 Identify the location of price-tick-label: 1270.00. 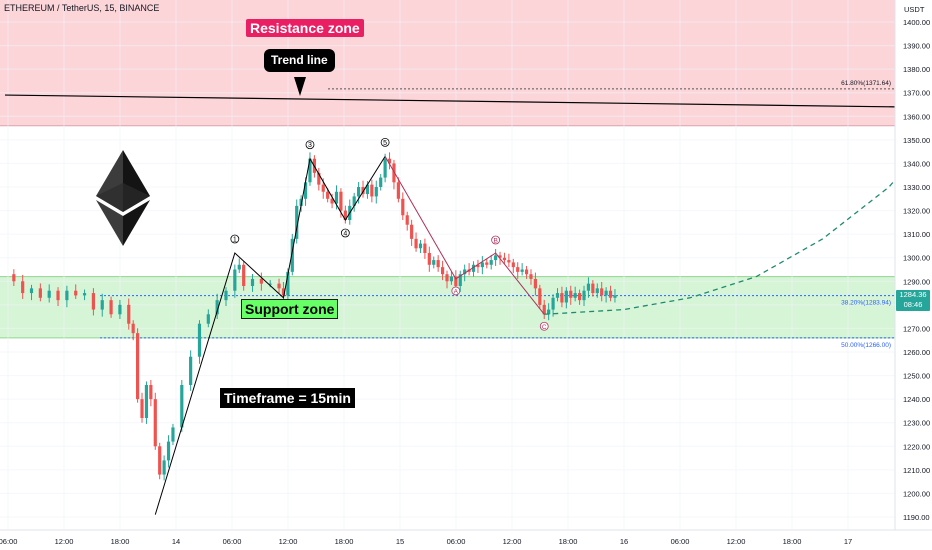
(916, 328).